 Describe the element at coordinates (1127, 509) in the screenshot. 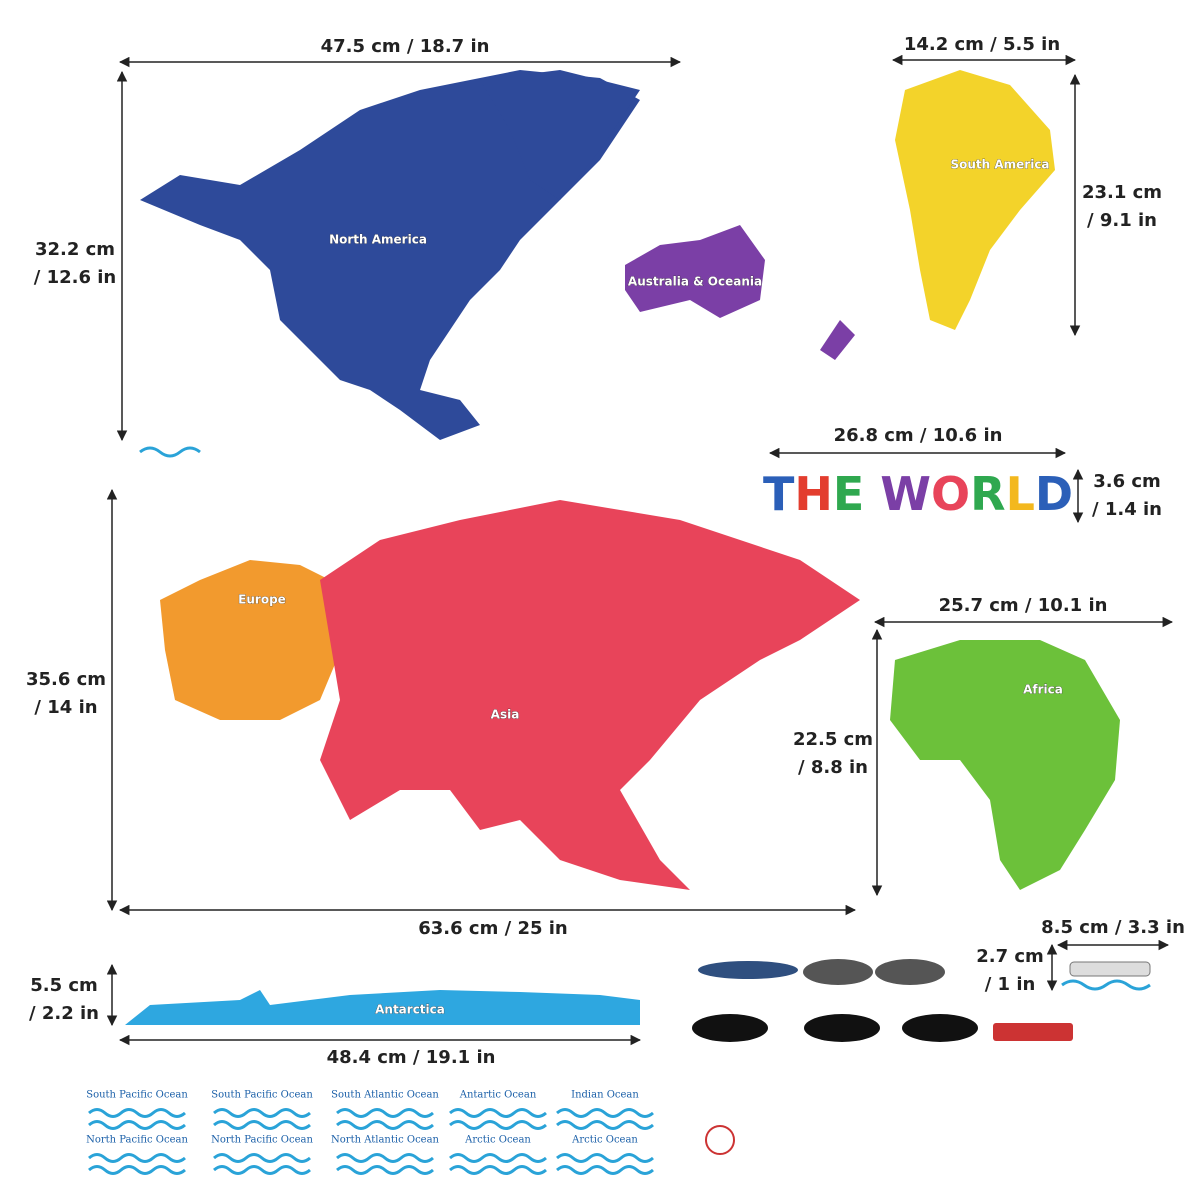

I see `dimension-label: / 1.4 in` at that location.